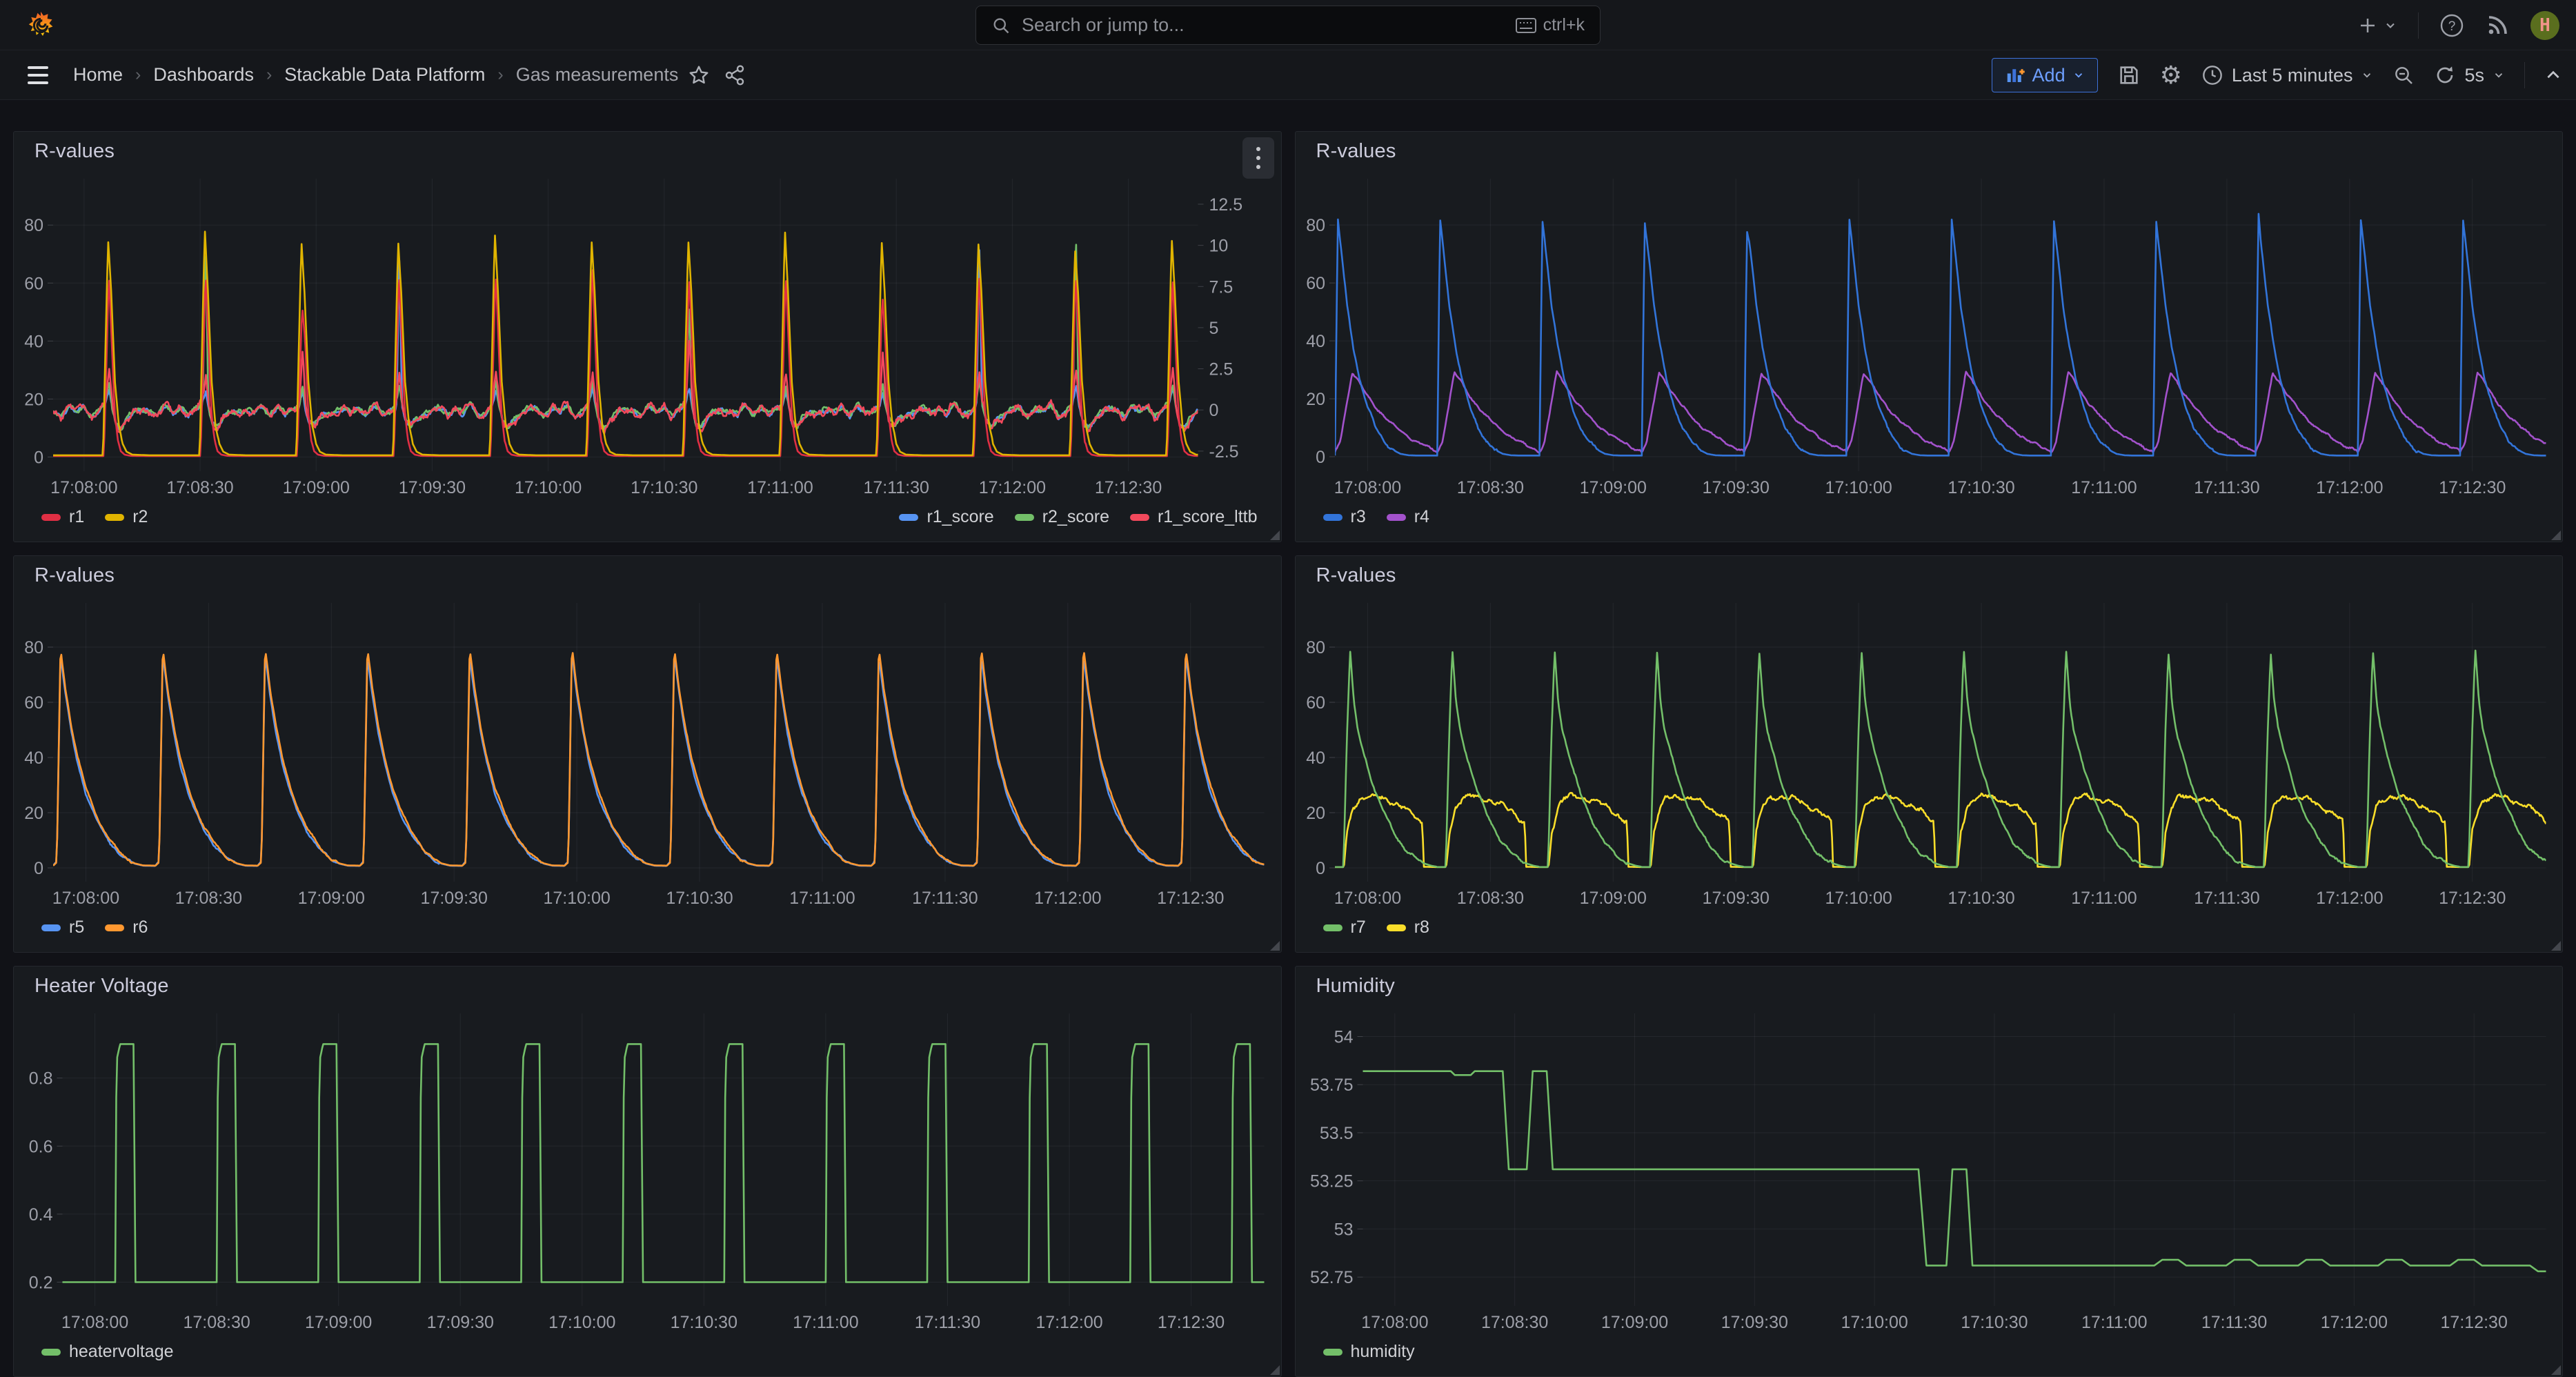 This screenshot has width=2576, height=1377. What do you see at coordinates (1407, 517) in the screenshot?
I see `legend-item-r4: r4` at bounding box center [1407, 517].